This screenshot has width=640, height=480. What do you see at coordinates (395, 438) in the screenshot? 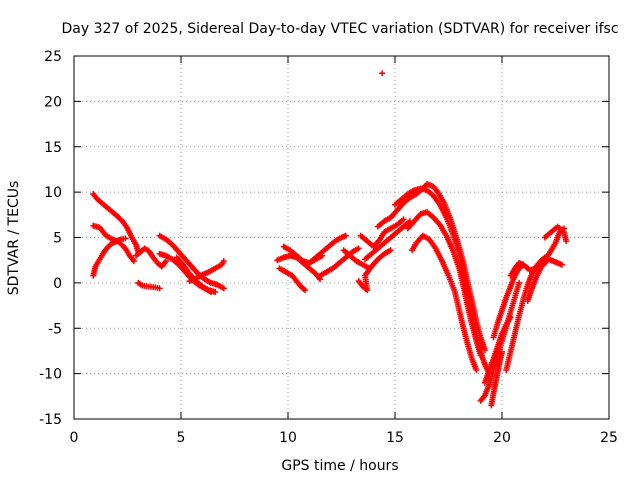
I see `x-tick-label: 15` at bounding box center [395, 438].